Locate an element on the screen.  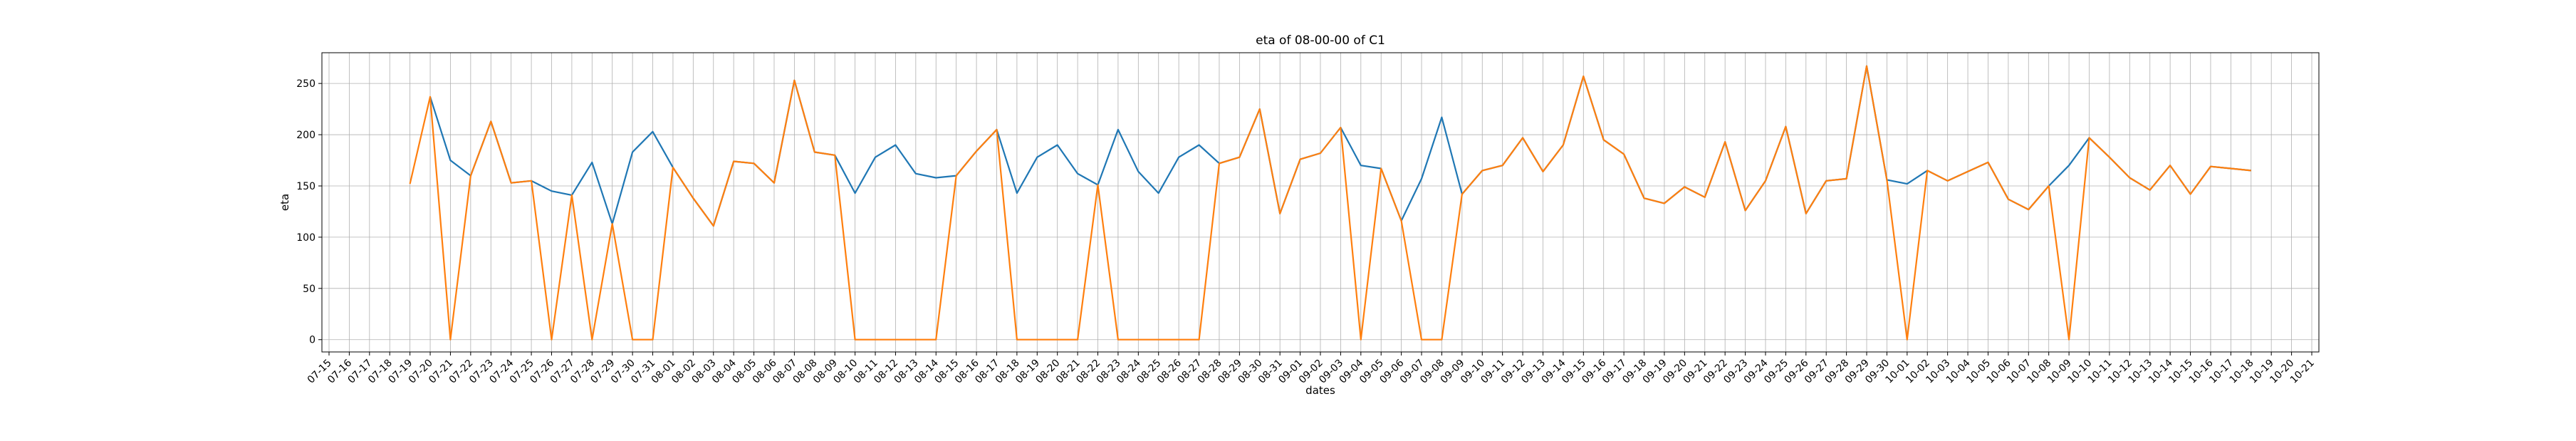
y-tick-label: 0 is located at coordinates (312, 340).